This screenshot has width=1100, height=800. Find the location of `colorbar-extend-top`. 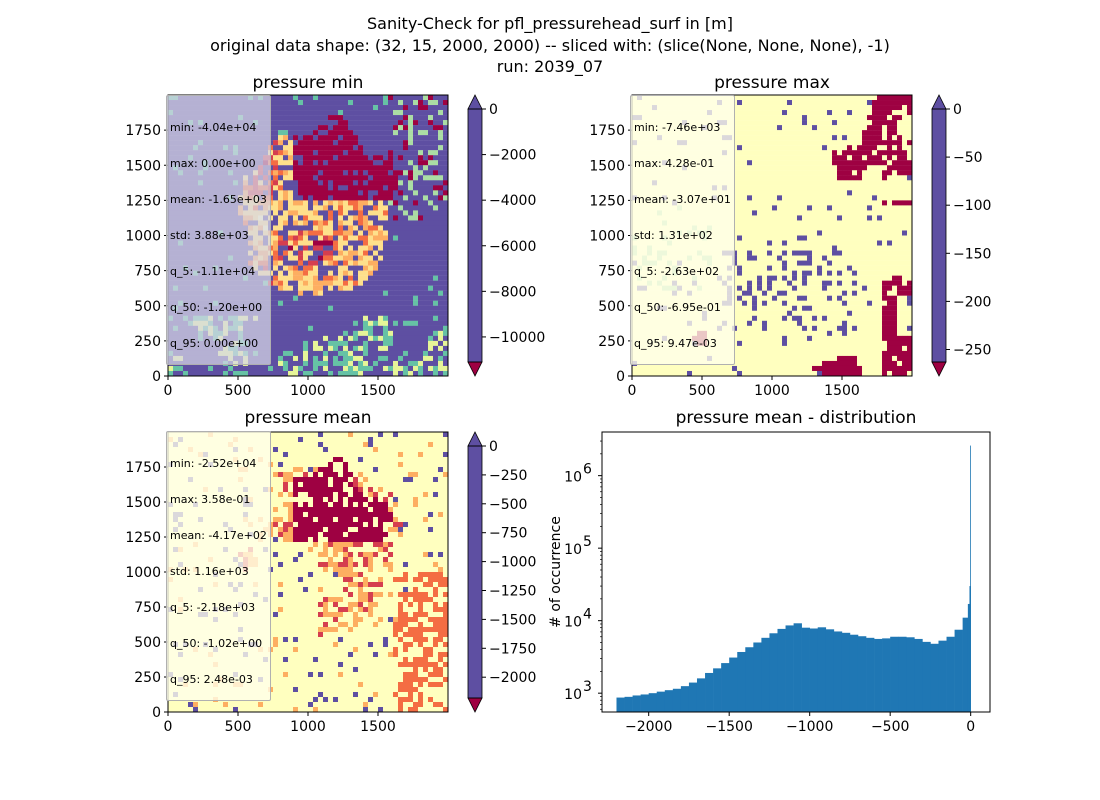

colorbar-extend-top is located at coordinates (475, 439).